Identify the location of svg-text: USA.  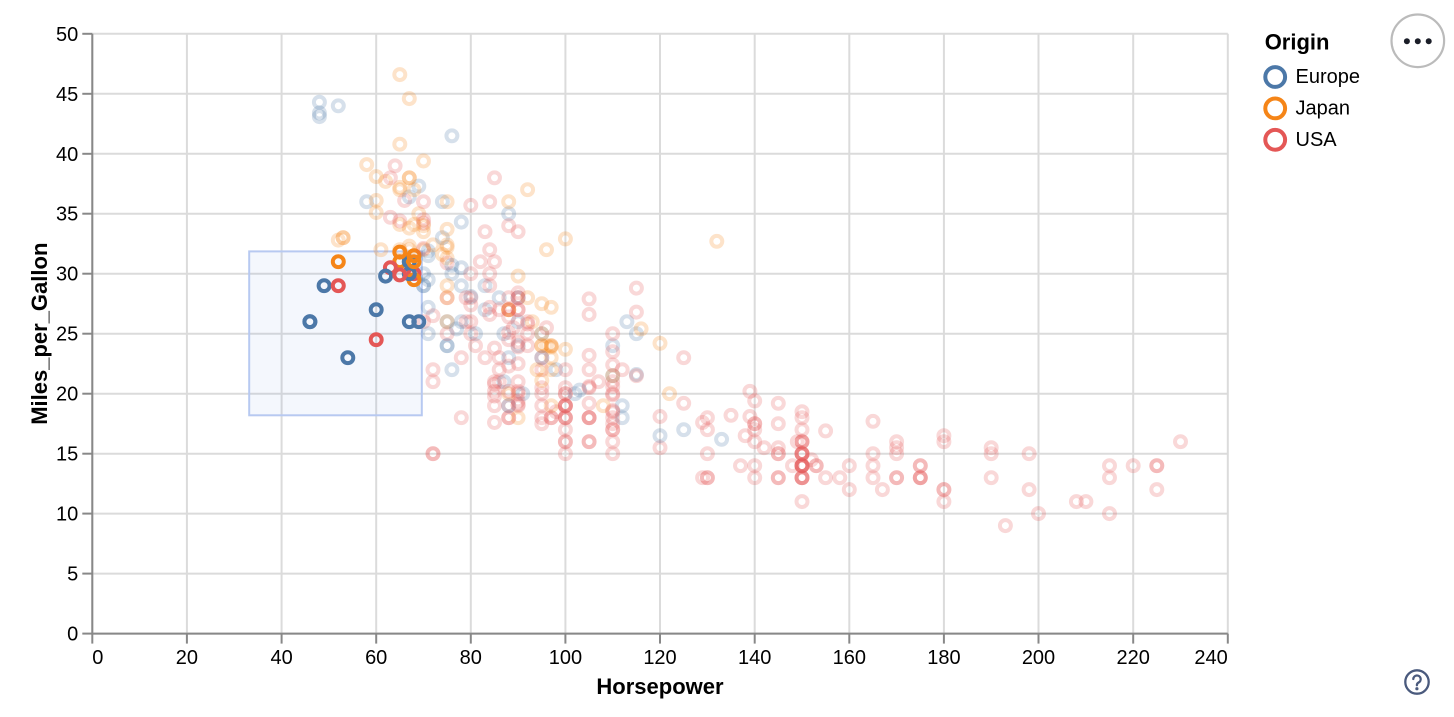
(1317, 140).